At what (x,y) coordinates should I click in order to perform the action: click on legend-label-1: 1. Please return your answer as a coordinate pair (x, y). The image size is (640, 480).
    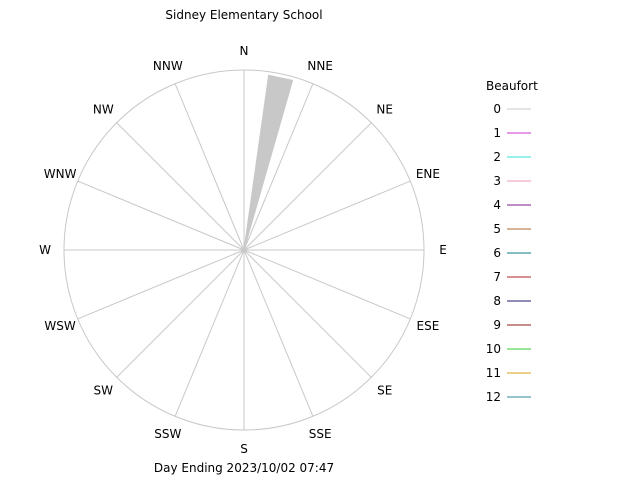
    Looking at the image, I should click on (497, 133).